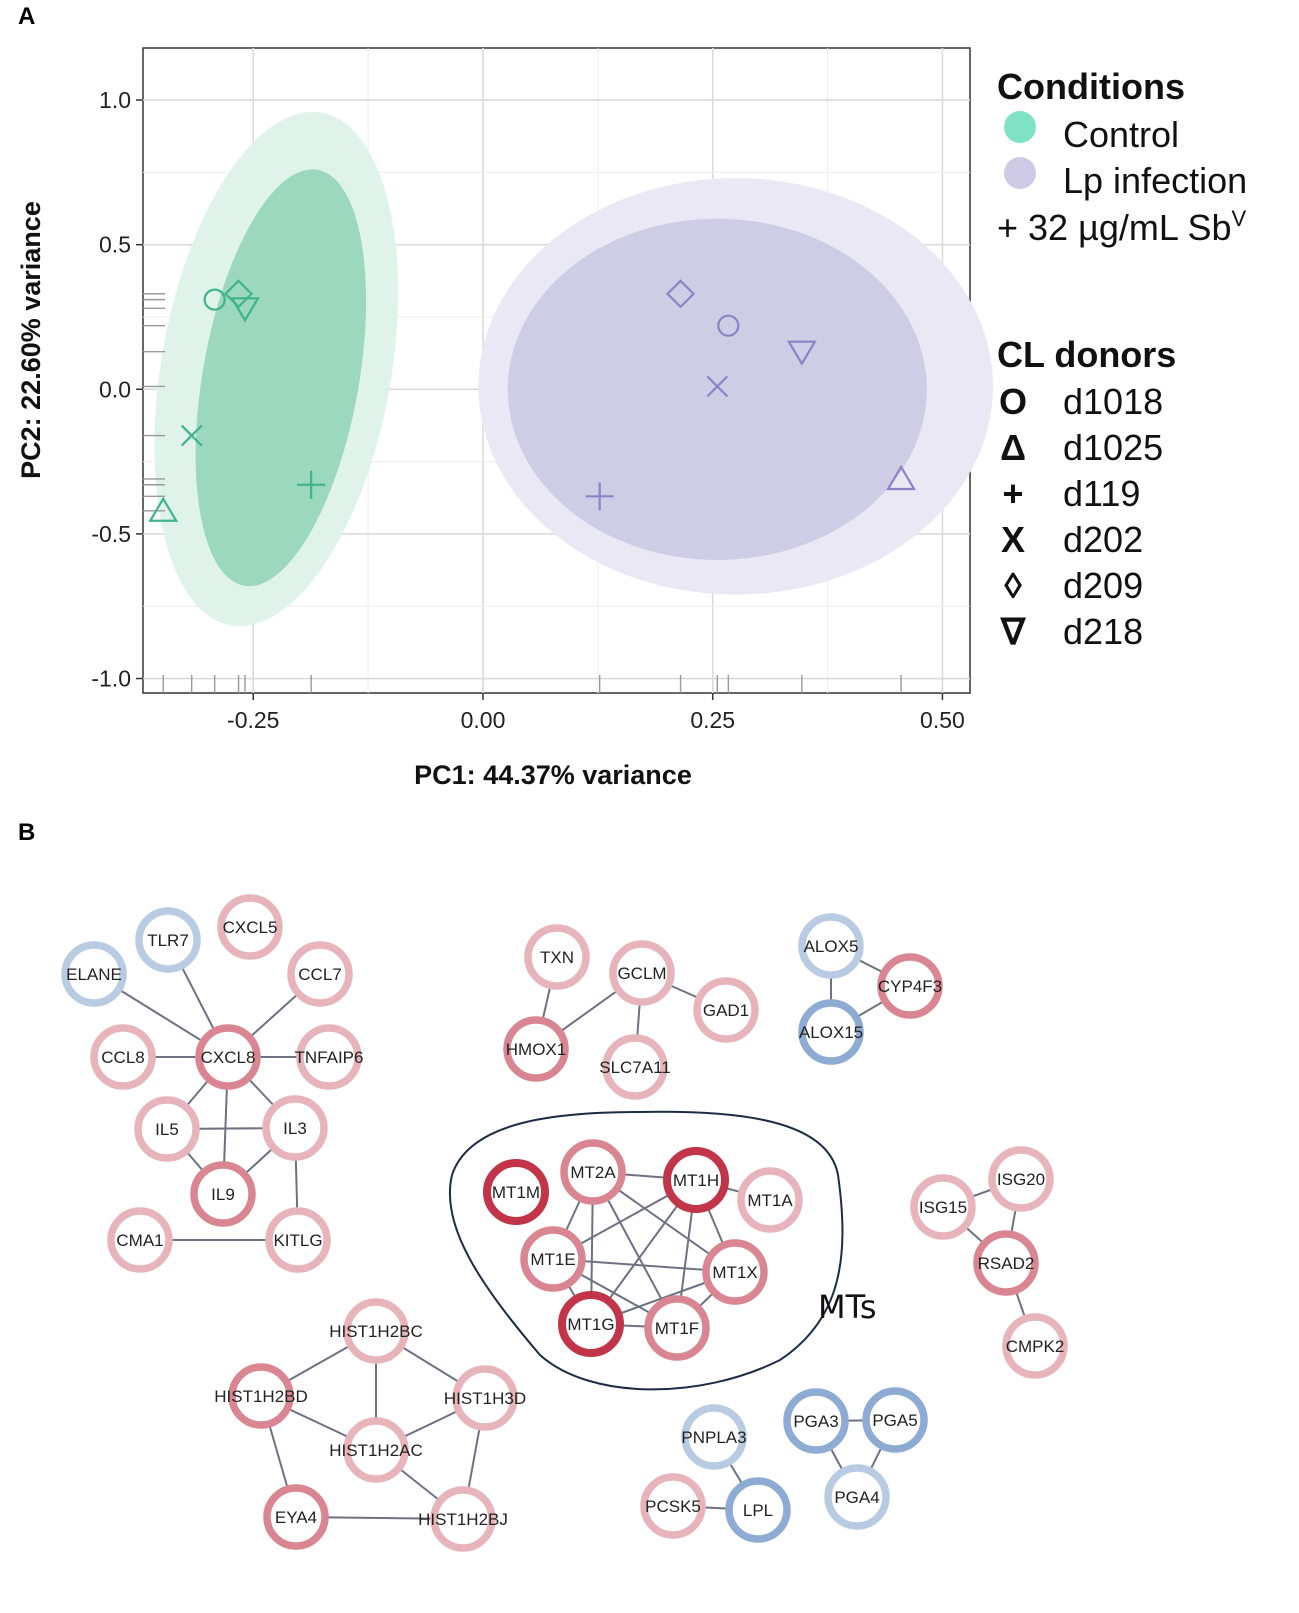 The width and height of the screenshot is (1299, 1613). I want to click on node-label-PGA4: PGA4, so click(856, 1497).